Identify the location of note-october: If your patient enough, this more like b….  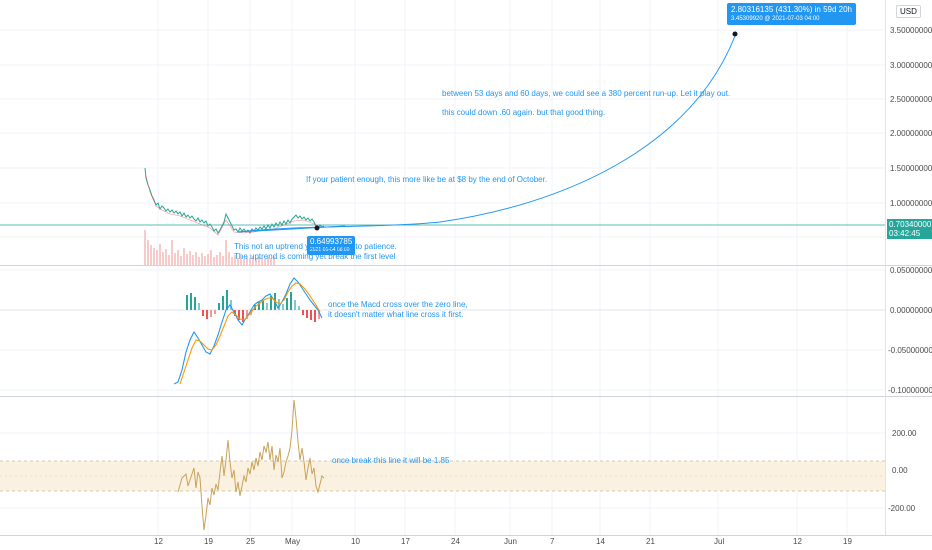
(427, 179).